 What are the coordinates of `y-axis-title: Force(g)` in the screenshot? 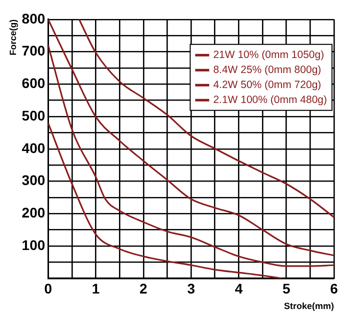 It's located at (13, 37).